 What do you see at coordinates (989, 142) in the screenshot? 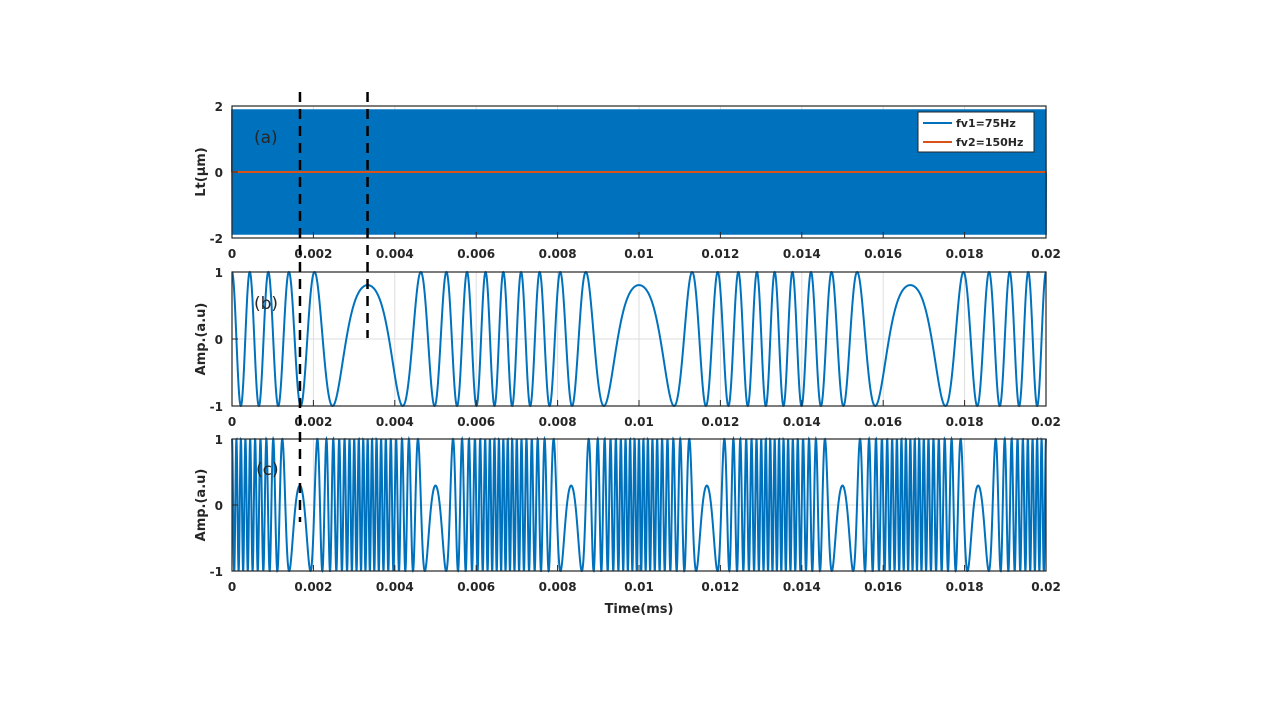
I see `legend-entry: fv2=150Hz` at bounding box center [989, 142].